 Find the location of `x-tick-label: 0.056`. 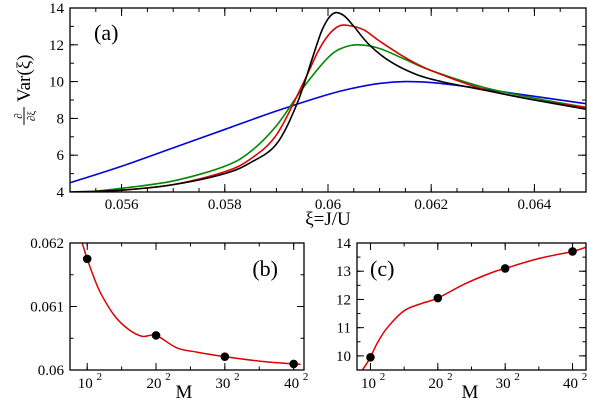

x-tick-label: 0.056 is located at coordinates (122, 205).